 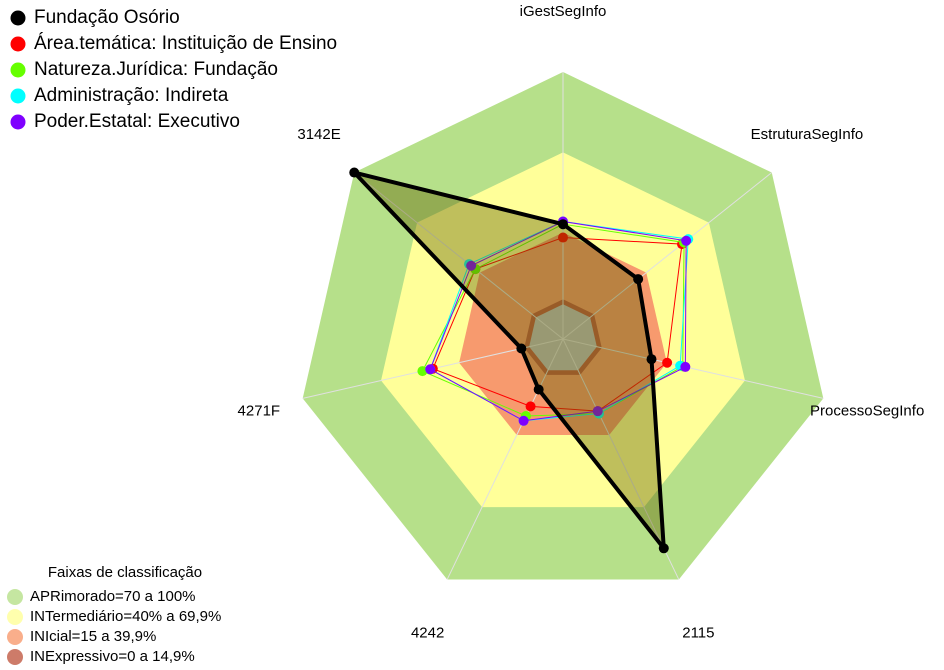 I want to click on axis-label: 3142E, so click(x=318, y=134).